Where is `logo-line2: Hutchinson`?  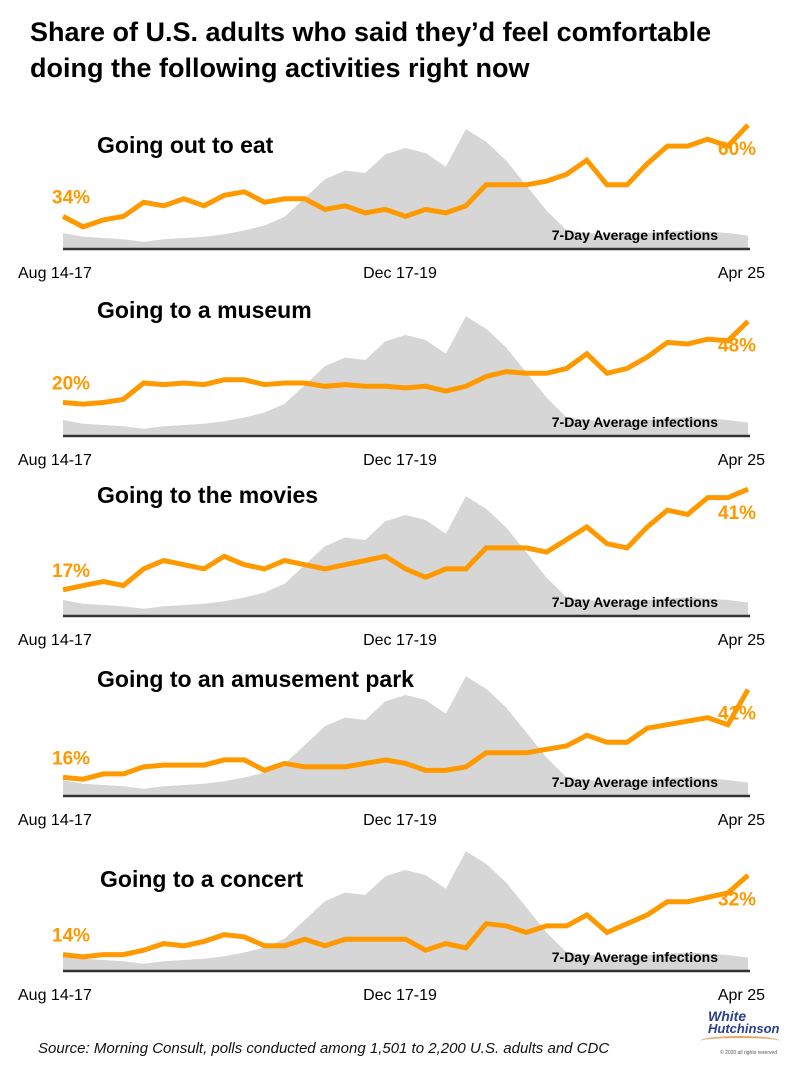 logo-line2: Hutchinson is located at coordinates (744, 1028).